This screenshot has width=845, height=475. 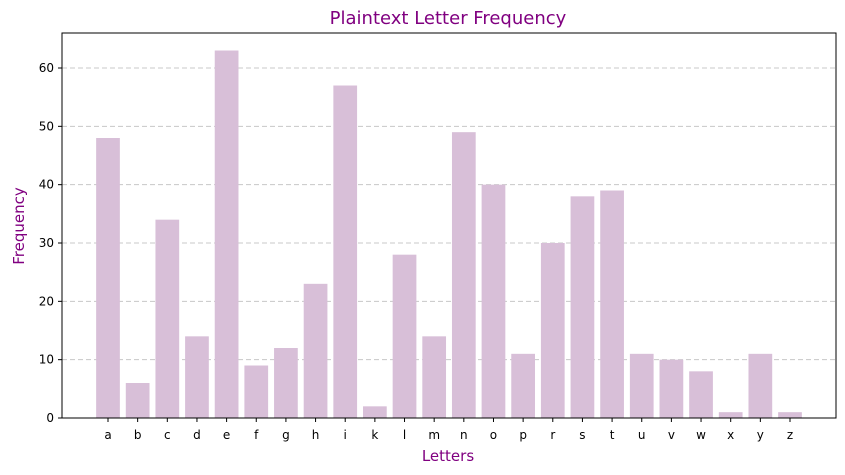 What do you see at coordinates (523, 385) in the screenshot?
I see `bar-p` at bounding box center [523, 385].